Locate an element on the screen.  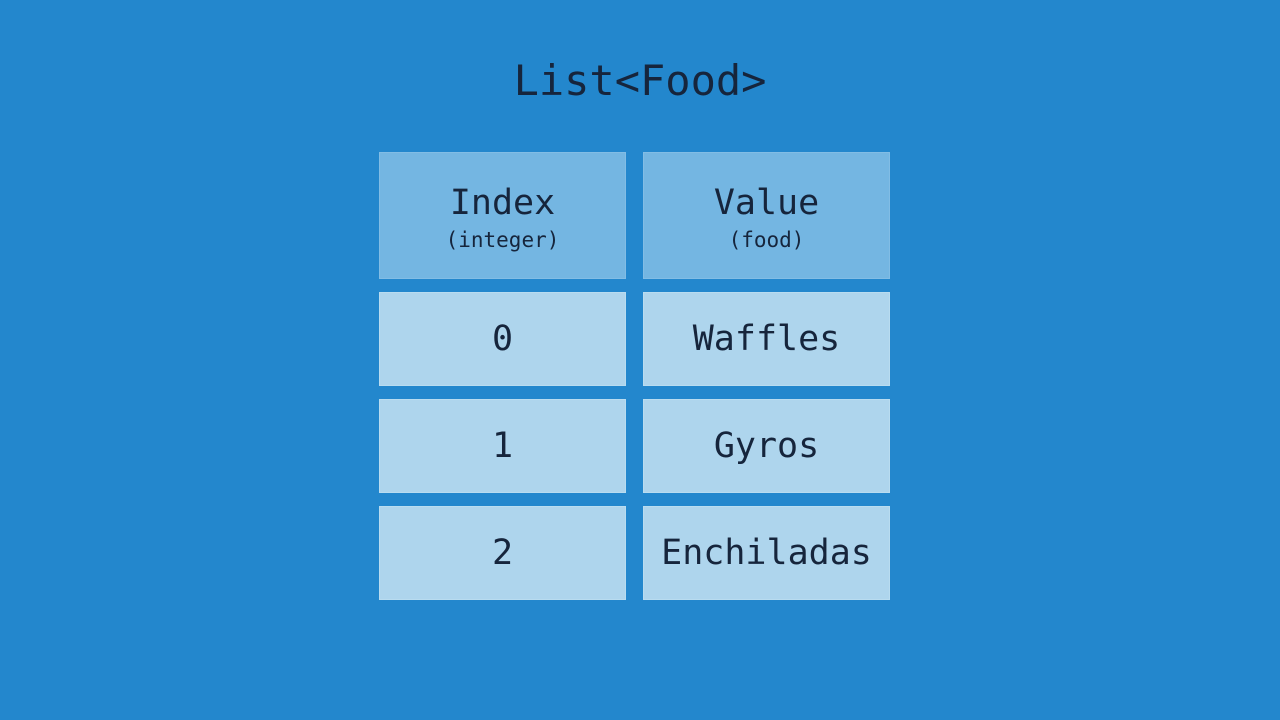
cell-value: Waffles is located at coordinates (766, 339).